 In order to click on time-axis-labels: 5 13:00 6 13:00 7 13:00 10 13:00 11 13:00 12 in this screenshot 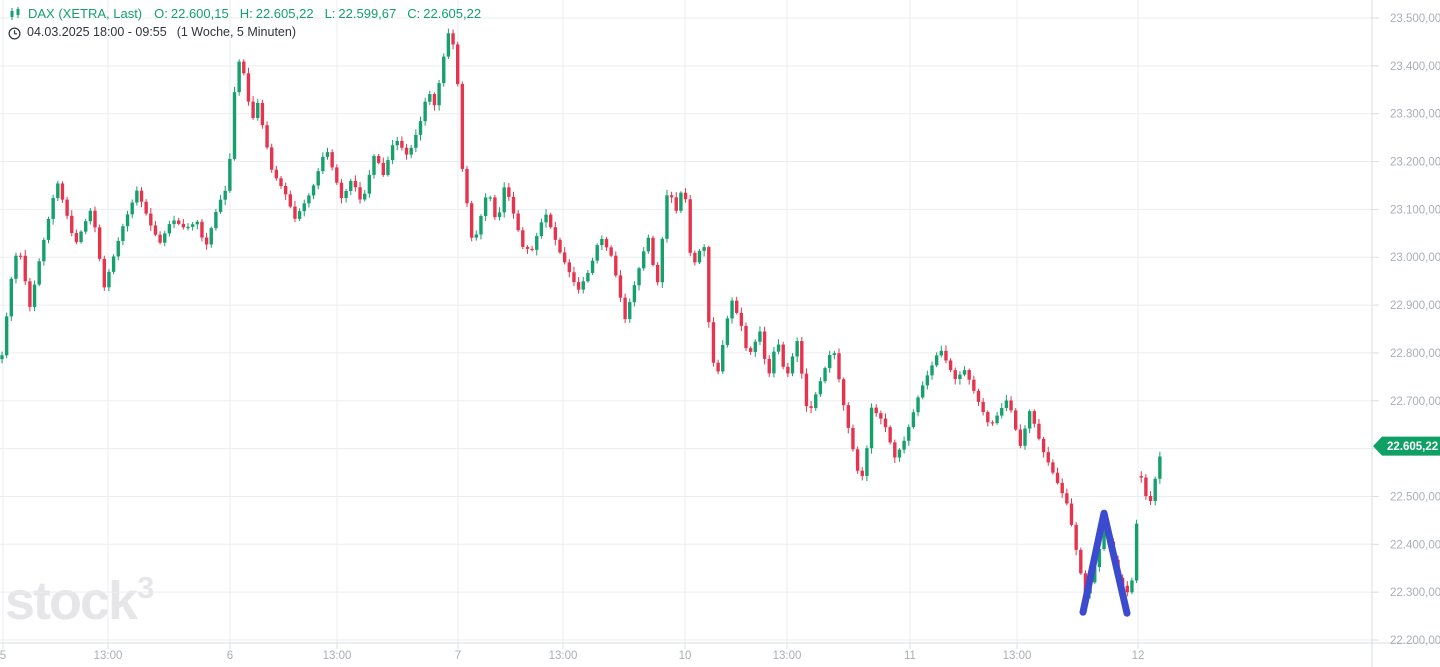, I will do `click(572, 652)`.